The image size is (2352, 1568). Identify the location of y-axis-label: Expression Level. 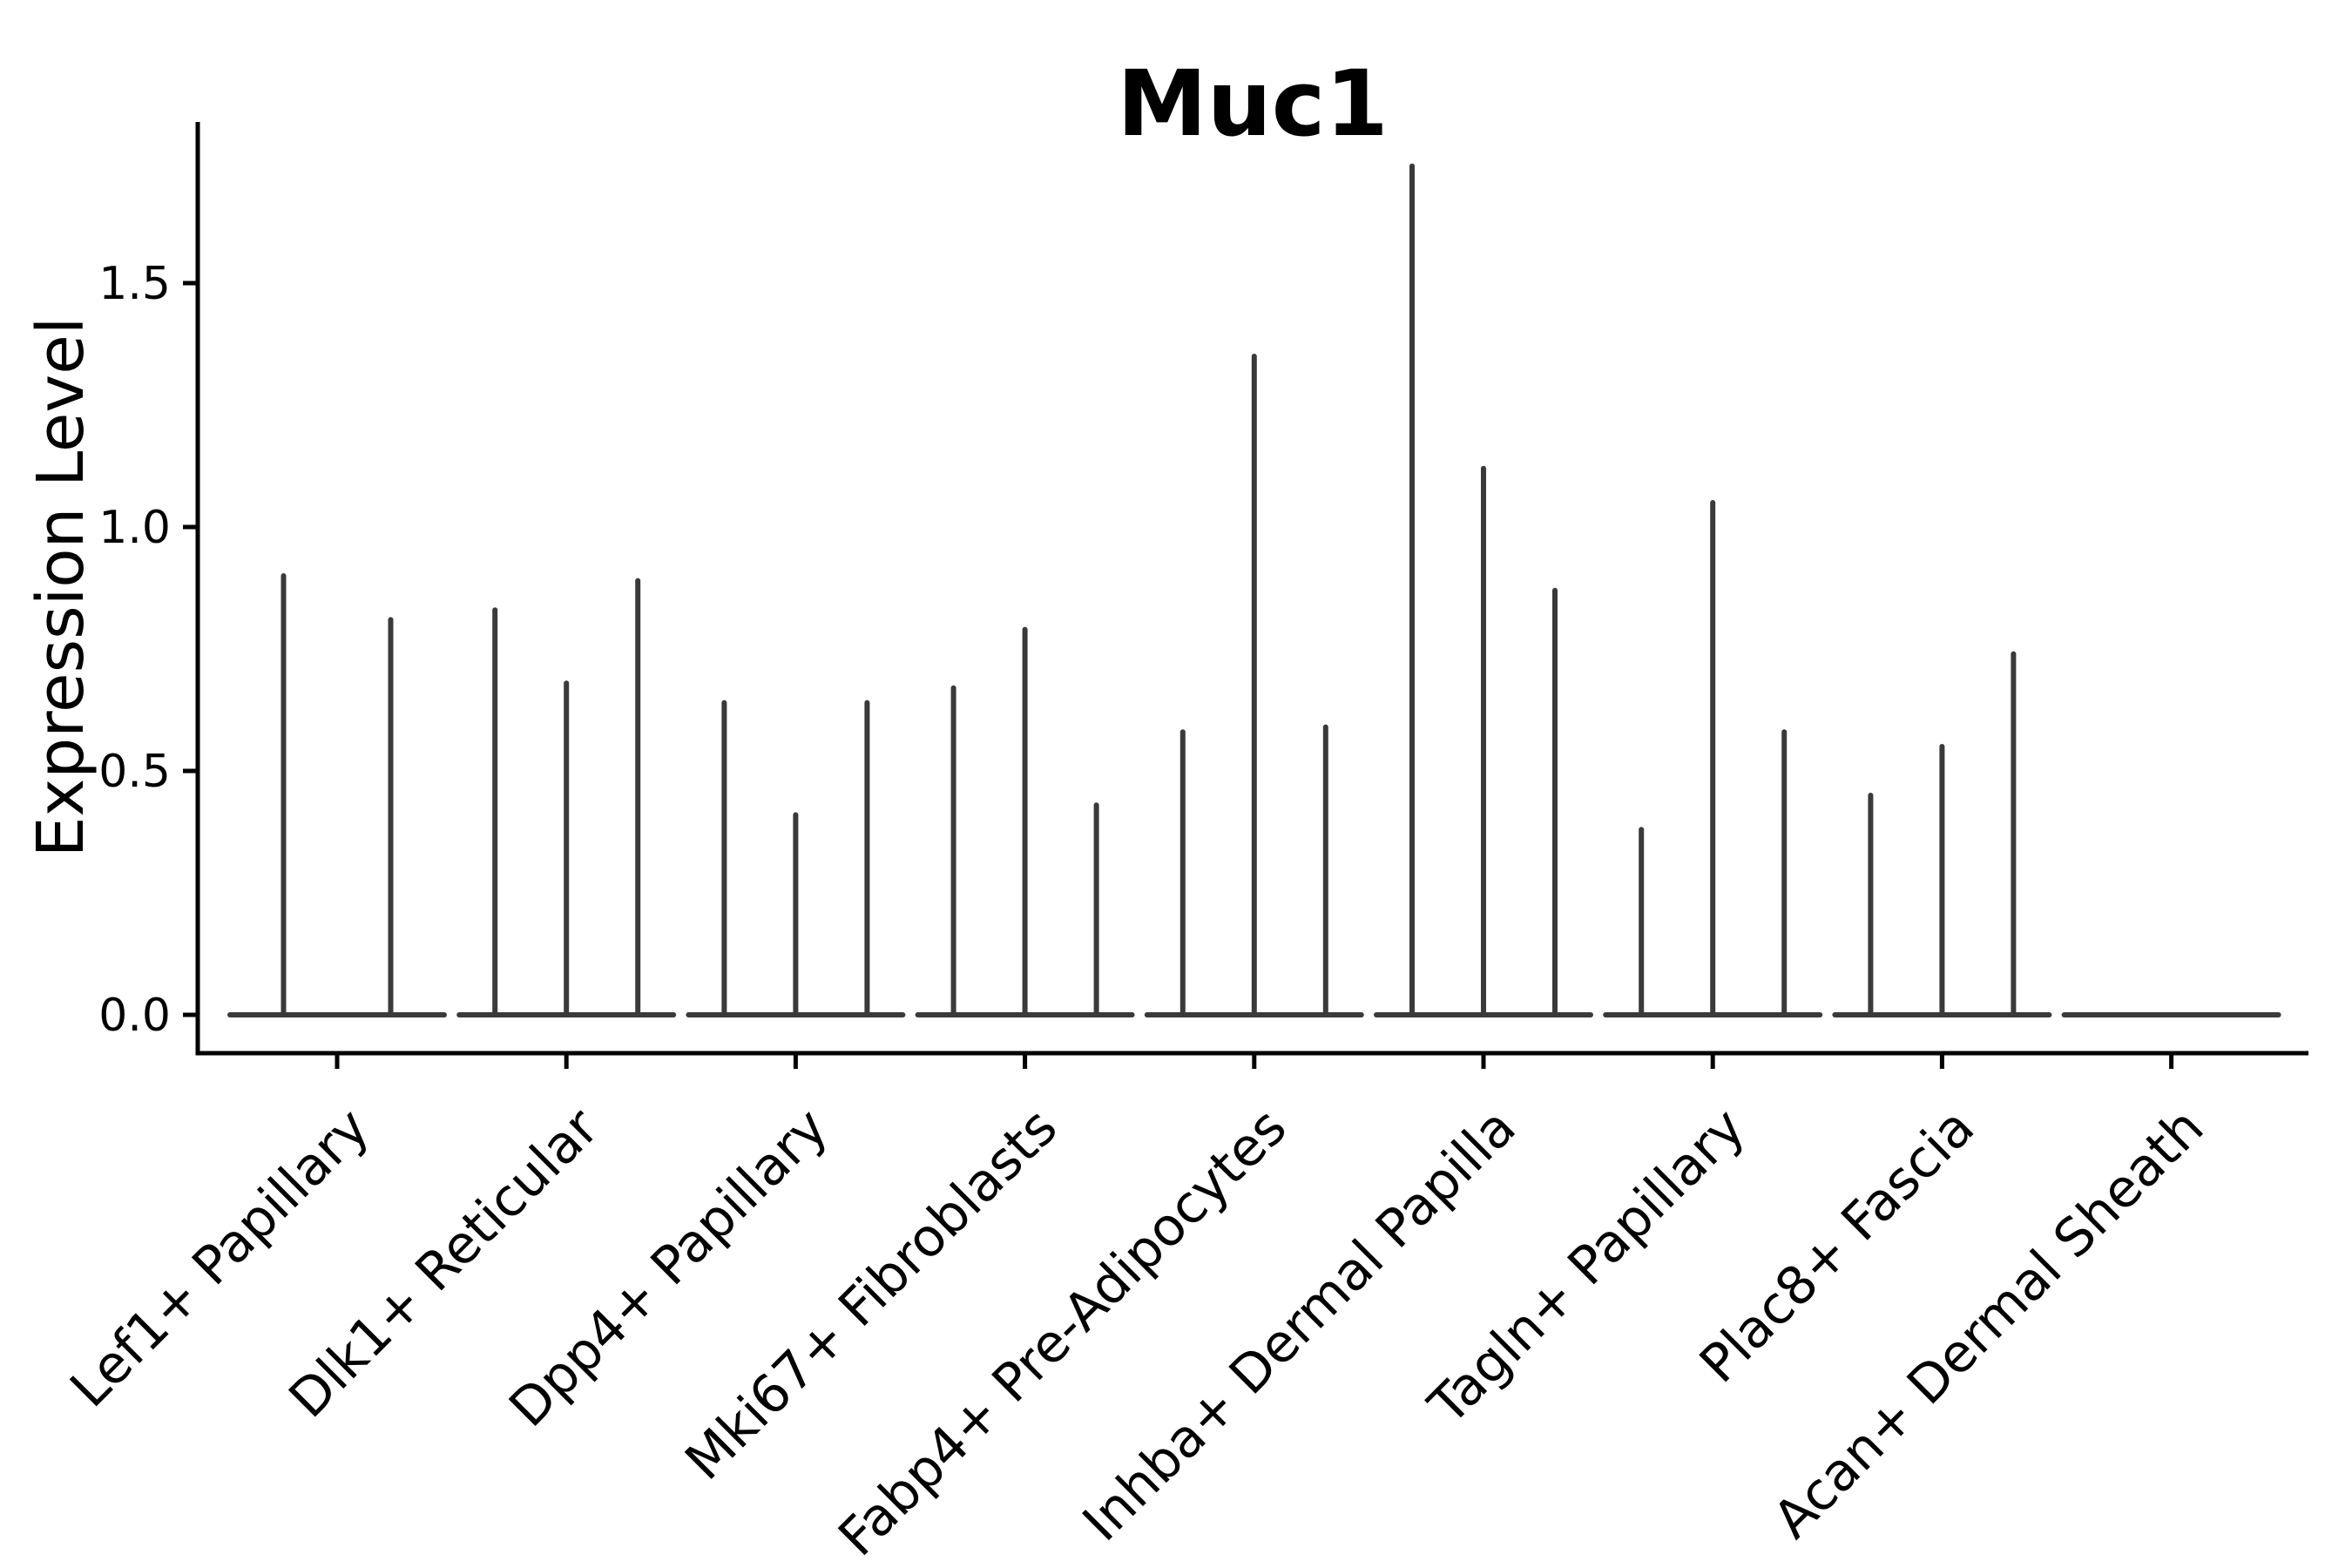
(61, 587).